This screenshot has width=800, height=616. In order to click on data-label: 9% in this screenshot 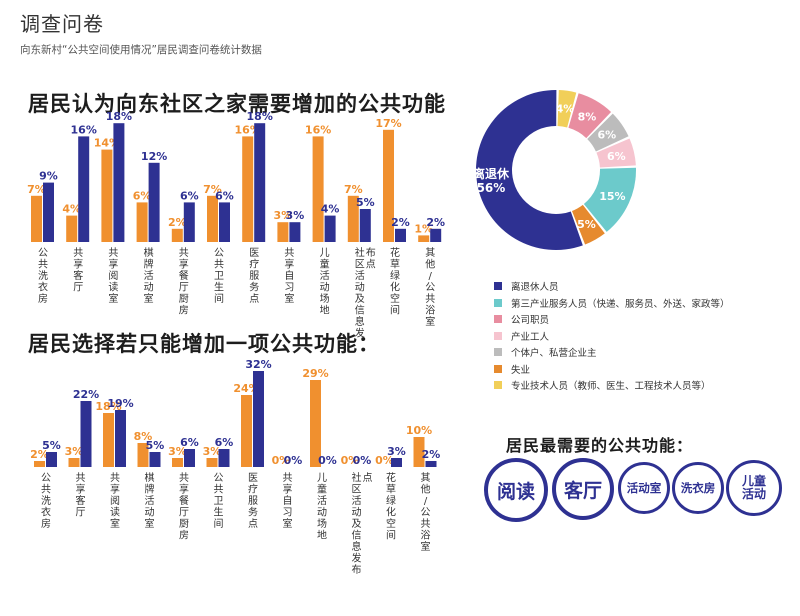, I will do `click(48, 176)`.